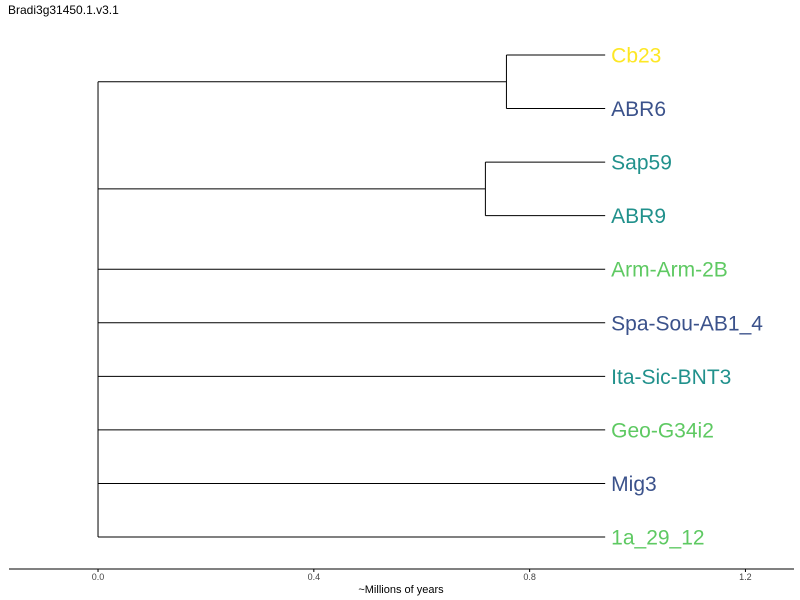  Describe the element at coordinates (401, 590) in the screenshot. I see `x-axis-label: ~Millions of years` at that location.